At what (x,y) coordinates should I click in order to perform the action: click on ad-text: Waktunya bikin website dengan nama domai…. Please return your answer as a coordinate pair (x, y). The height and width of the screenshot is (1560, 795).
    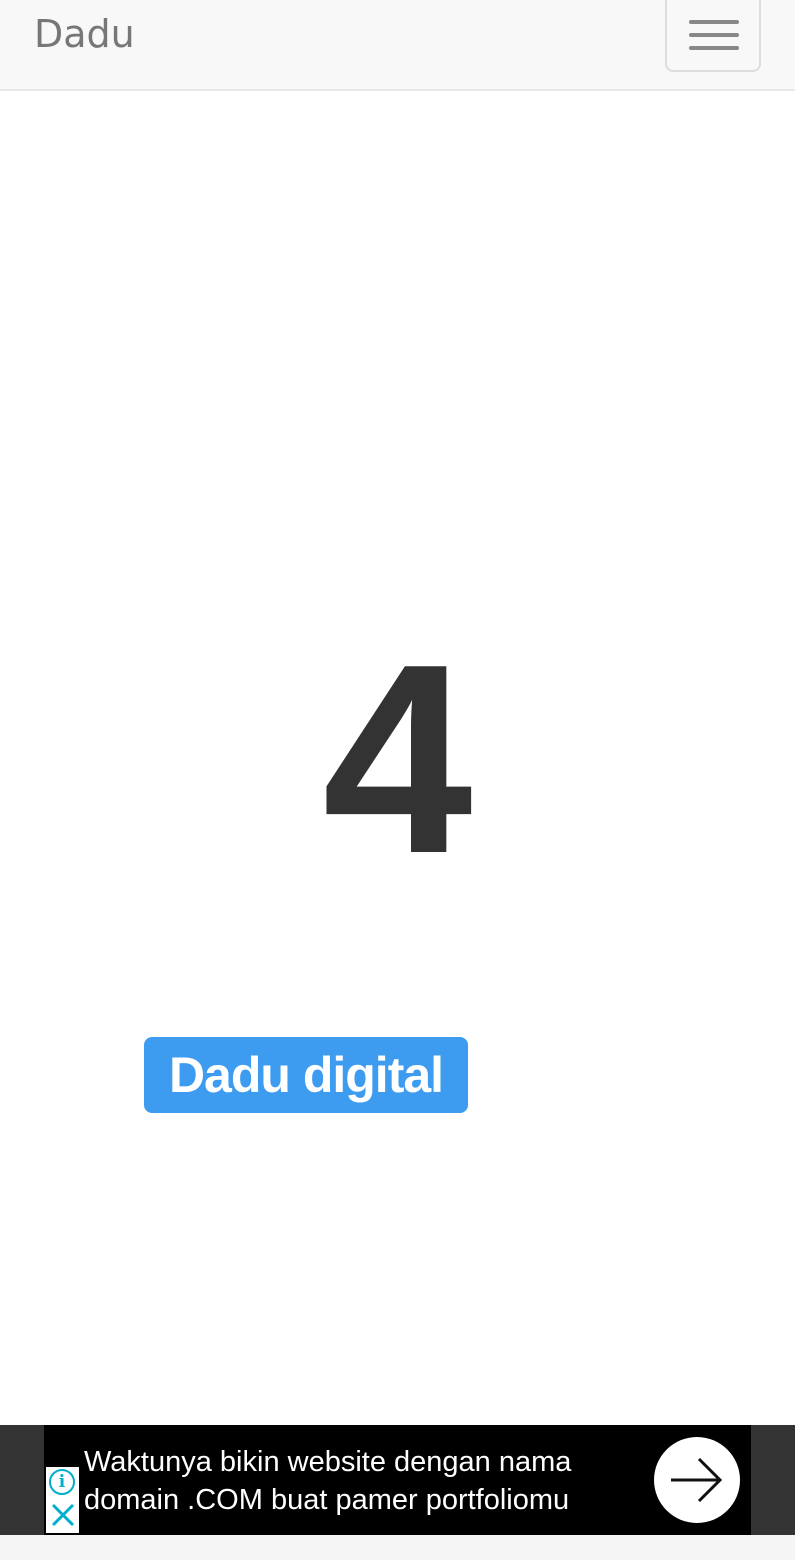
    Looking at the image, I should click on (364, 1481).